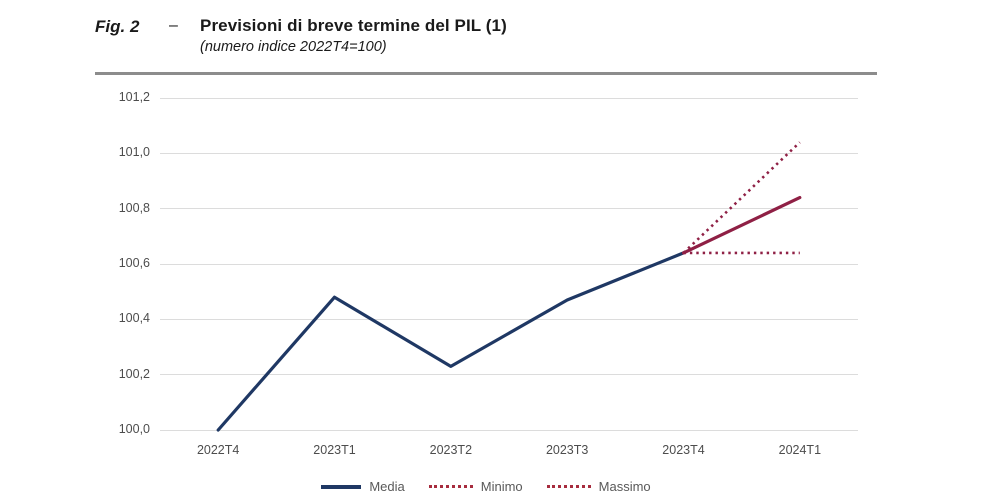  What do you see at coordinates (475, 486) in the screenshot?
I see `legend-item-minimo: Minimo` at bounding box center [475, 486].